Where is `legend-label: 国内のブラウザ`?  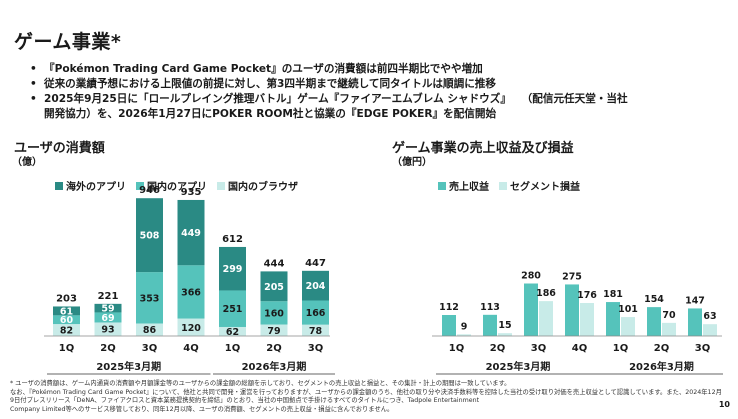
legend-label: 国内のブラウザ is located at coordinates (263, 187).